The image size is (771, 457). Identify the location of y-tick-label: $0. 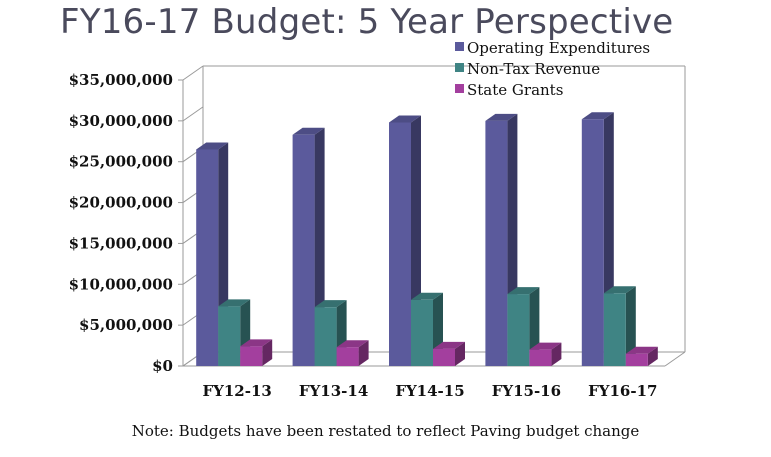
(162, 366).